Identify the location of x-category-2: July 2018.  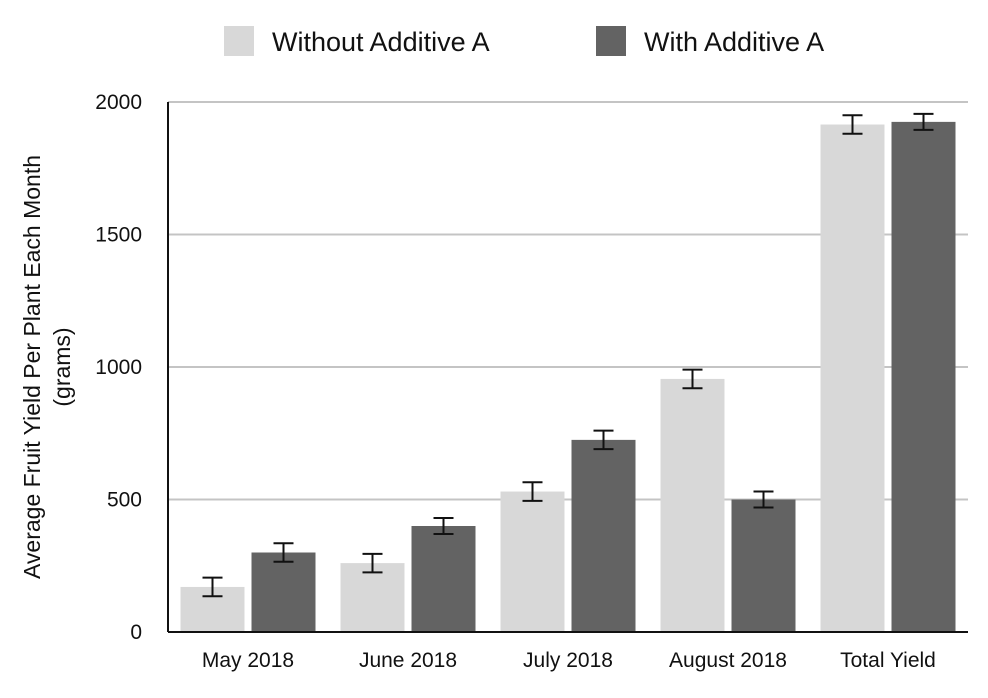
(568, 660).